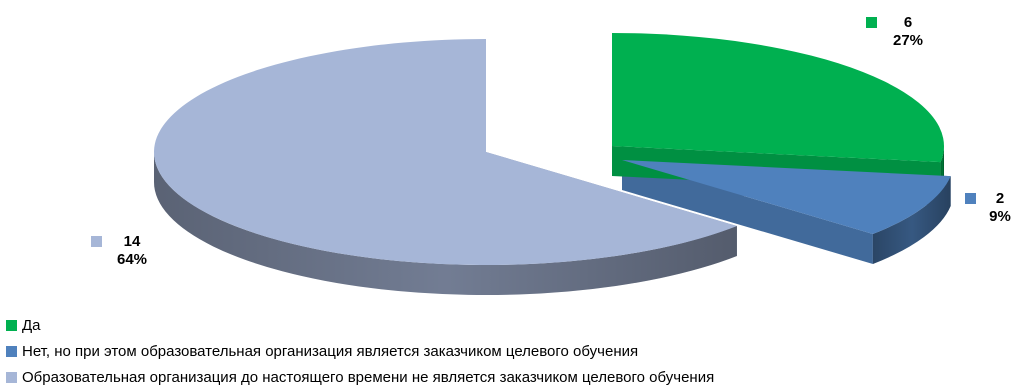  What do you see at coordinates (970, 198) in the screenshot?
I see `data-label-swatch-no-customer` at bounding box center [970, 198].